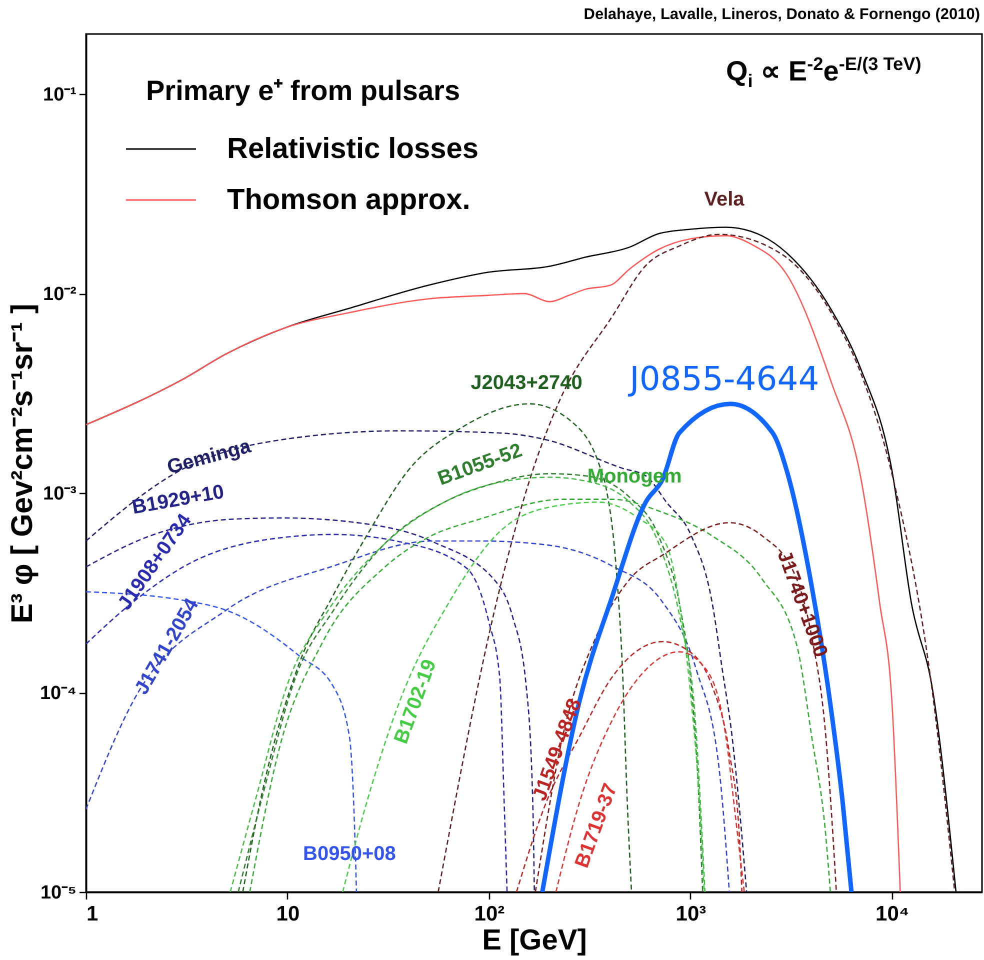  Describe the element at coordinates (209, 457) in the screenshot. I see `text: Geminga` at that location.